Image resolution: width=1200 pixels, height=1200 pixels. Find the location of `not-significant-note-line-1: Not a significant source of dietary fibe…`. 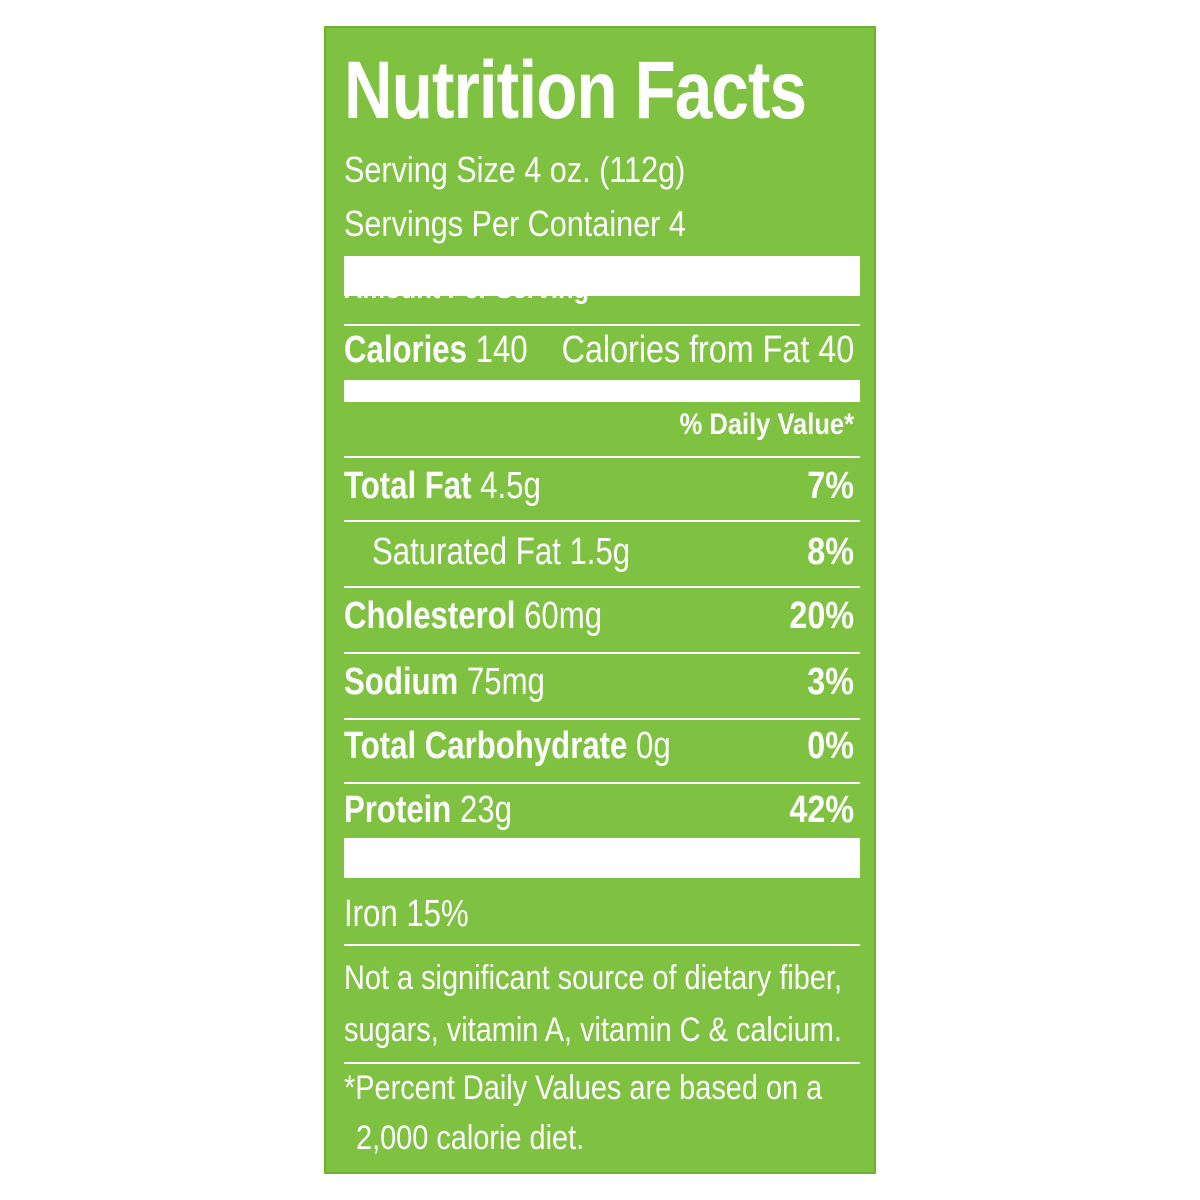

not-significant-note-line-1: Not a significant source of dietary fibe… is located at coordinates (593, 978).